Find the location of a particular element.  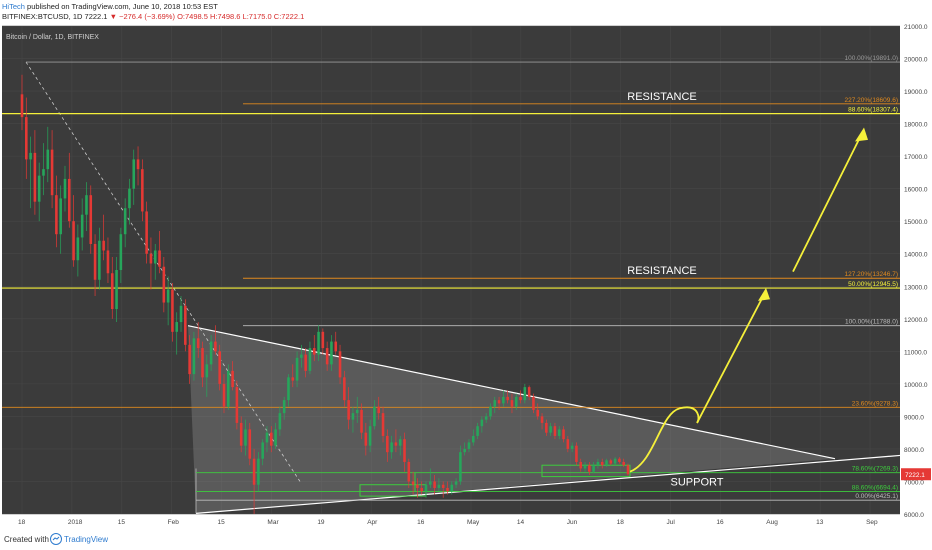

resistance-label-lower: RESISTANCE is located at coordinates (661, 271).